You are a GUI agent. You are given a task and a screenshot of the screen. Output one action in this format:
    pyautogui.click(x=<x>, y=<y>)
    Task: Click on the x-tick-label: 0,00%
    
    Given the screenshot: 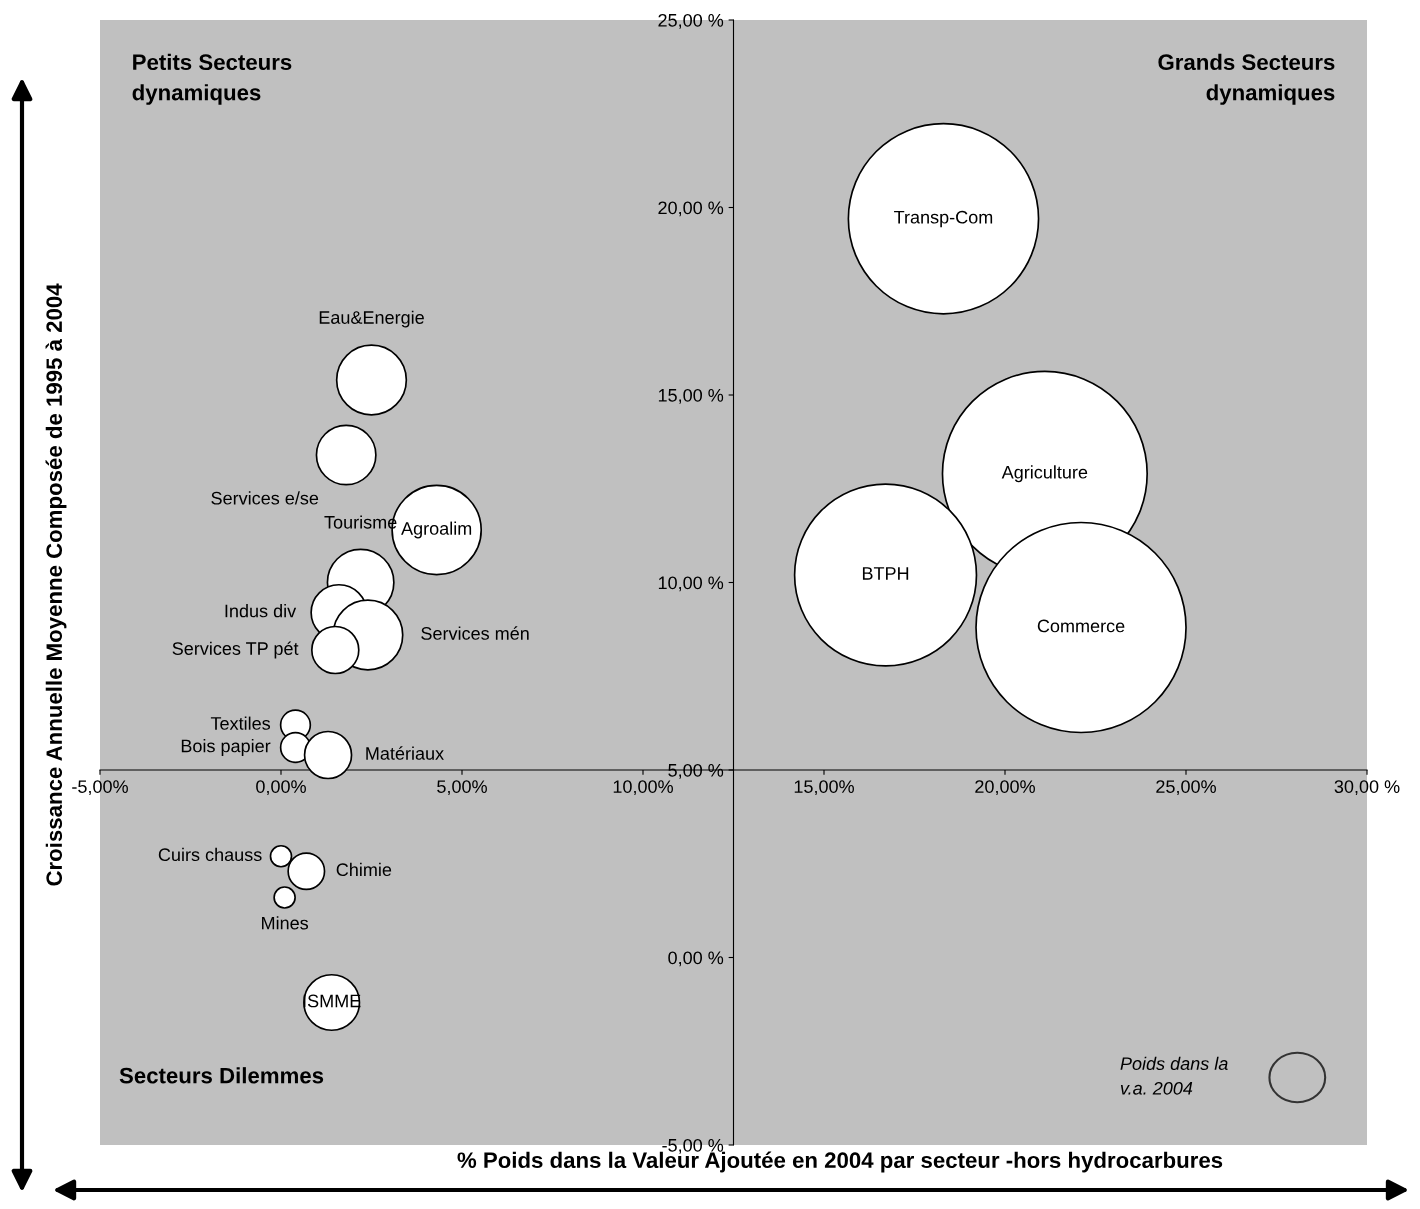 What is the action you would take?
    pyautogui.click(x=281, y=788)
    